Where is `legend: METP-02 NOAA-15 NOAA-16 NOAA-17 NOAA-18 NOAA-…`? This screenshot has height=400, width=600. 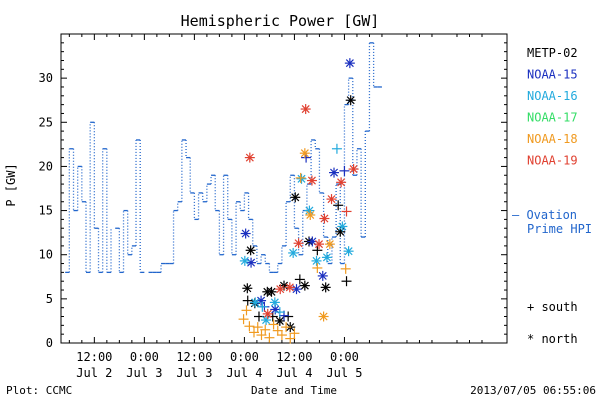 legend: METP-02 NOAA-15 NOAA-16 NOAA-17 NOAA-18 NOAA-… is located at coordinates (552, 107).